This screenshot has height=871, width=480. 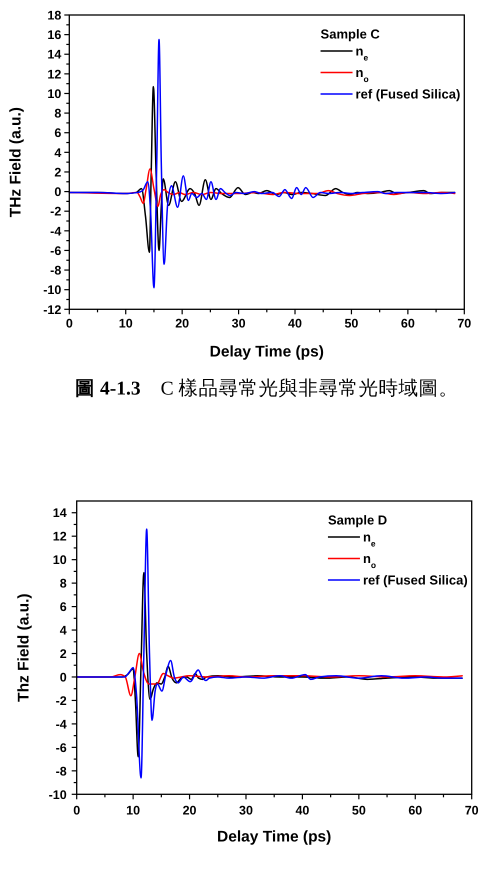 What do you see at coordinates (358, 520) in the screenshot?
I see `legend-title: Sample D` at bounding box center [358, 520].